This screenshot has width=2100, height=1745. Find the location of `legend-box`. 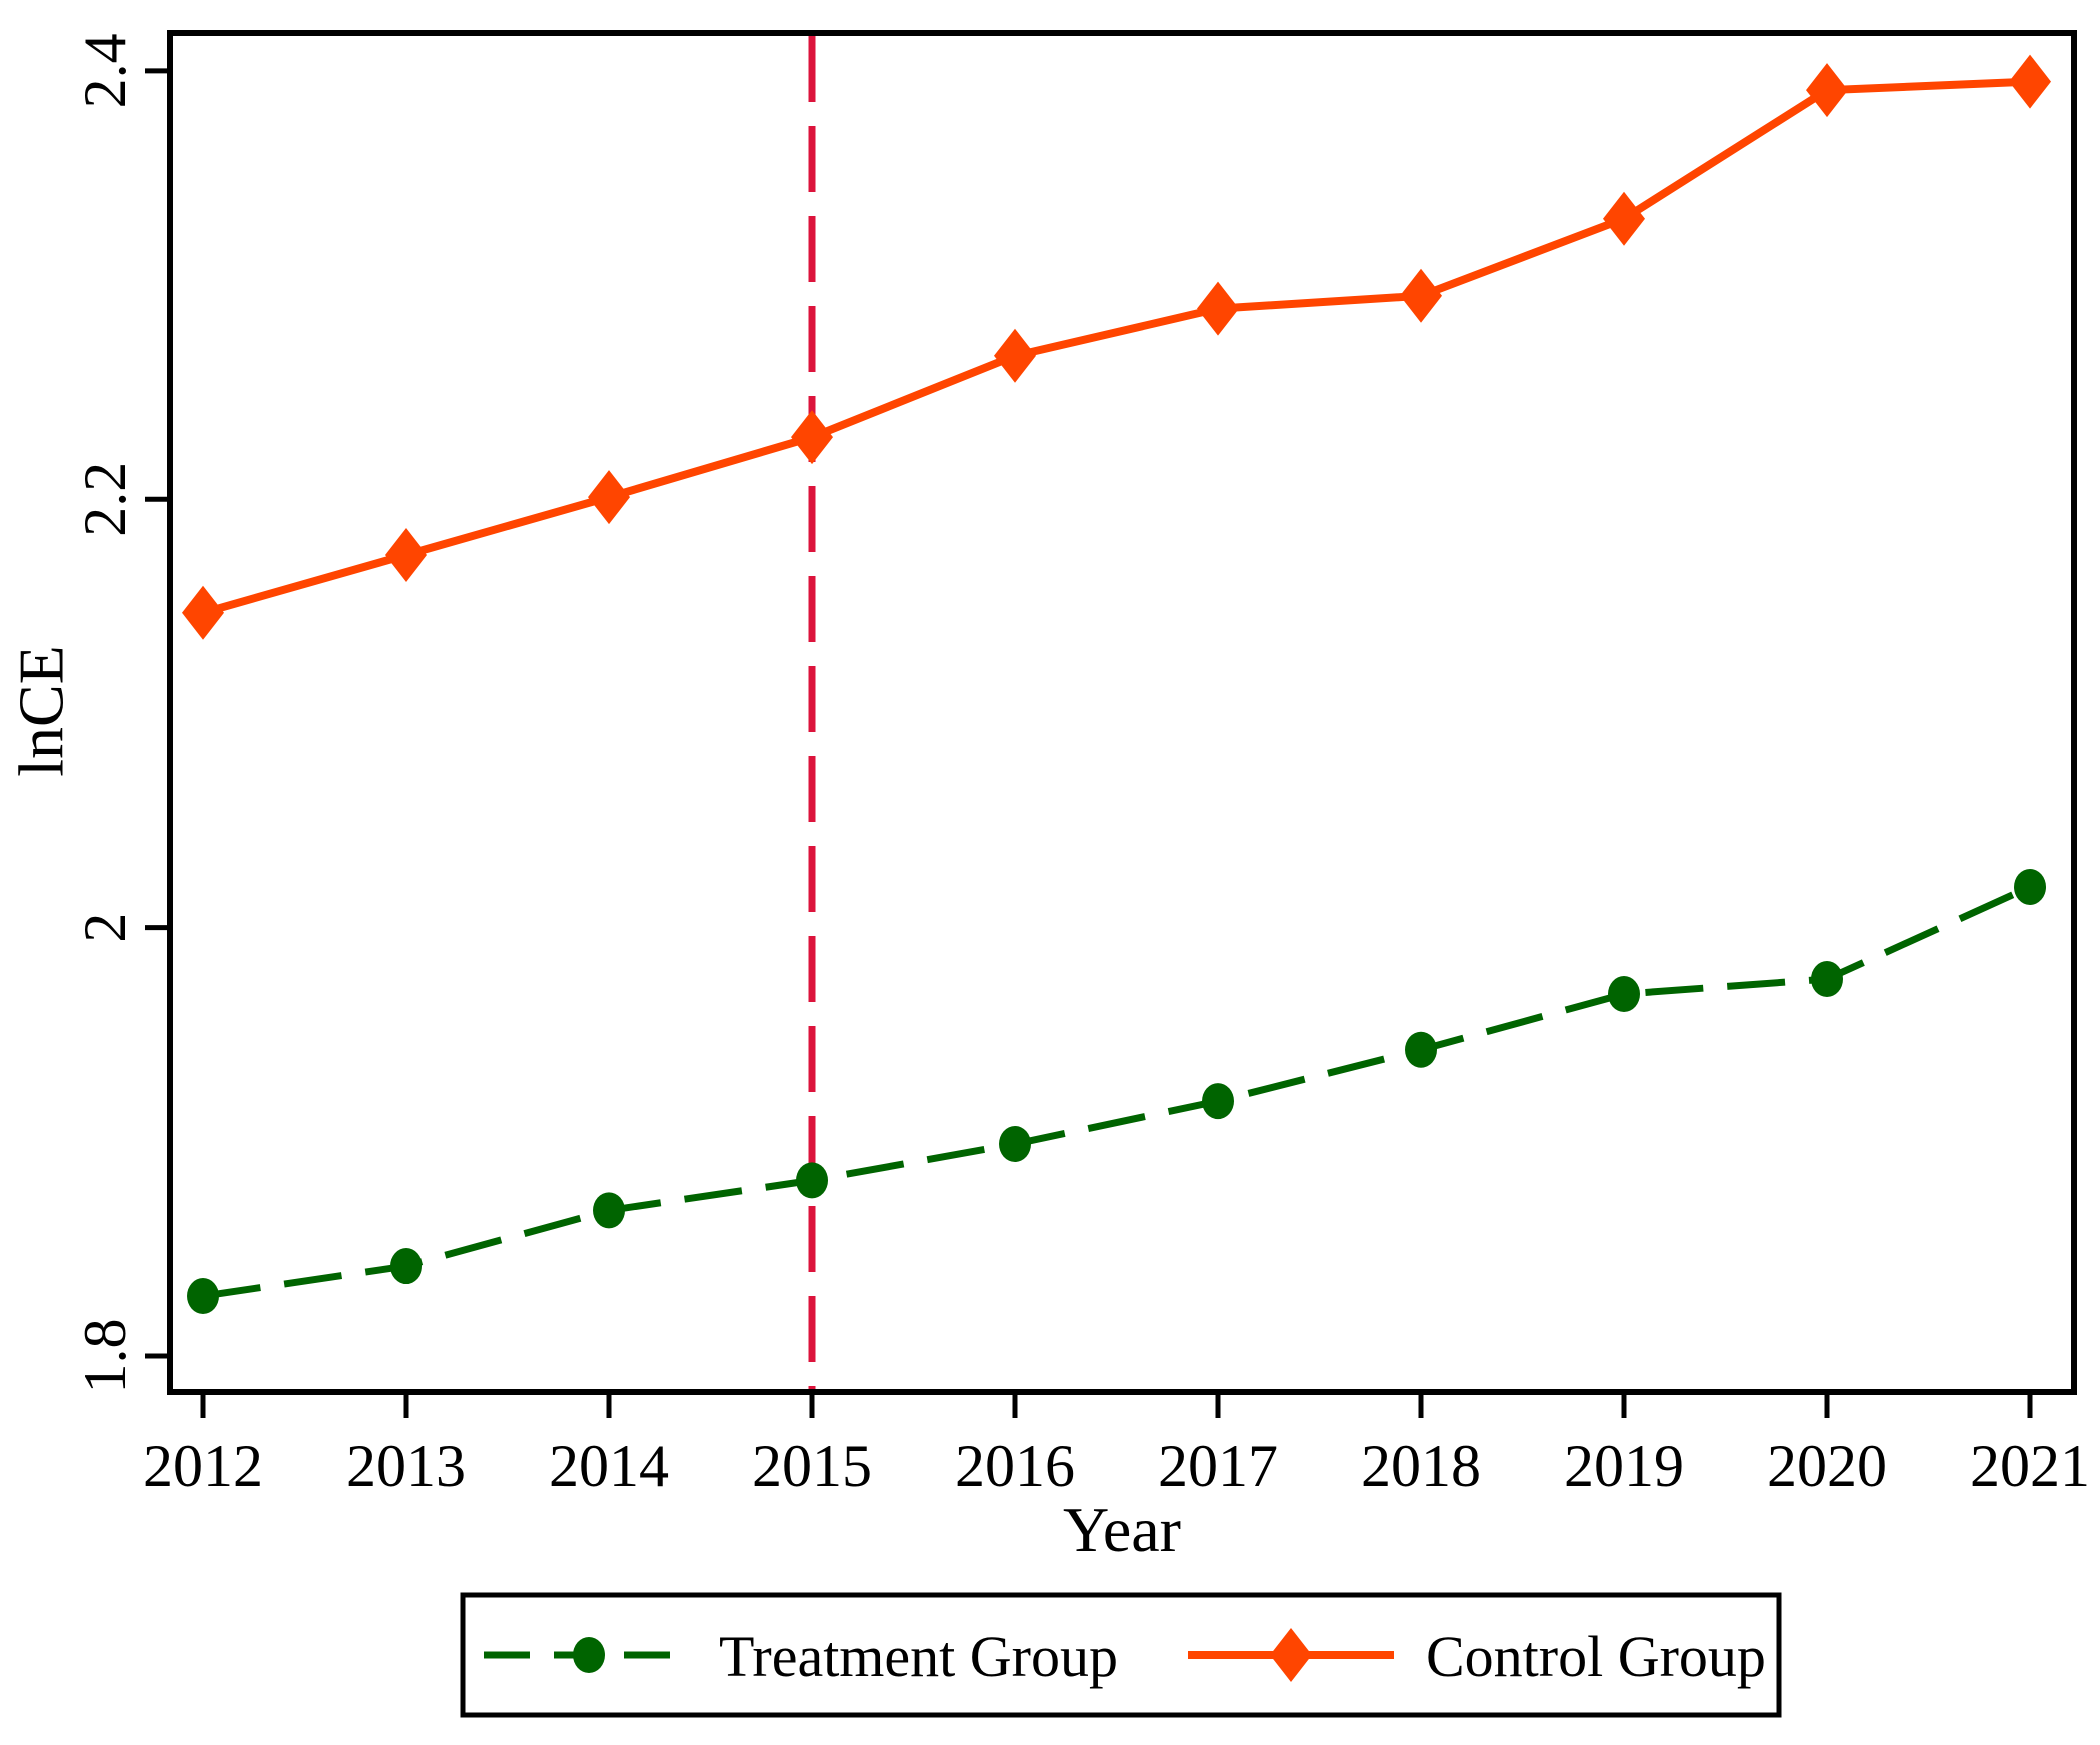

legend-box is located at coordinates (1121, 1655).